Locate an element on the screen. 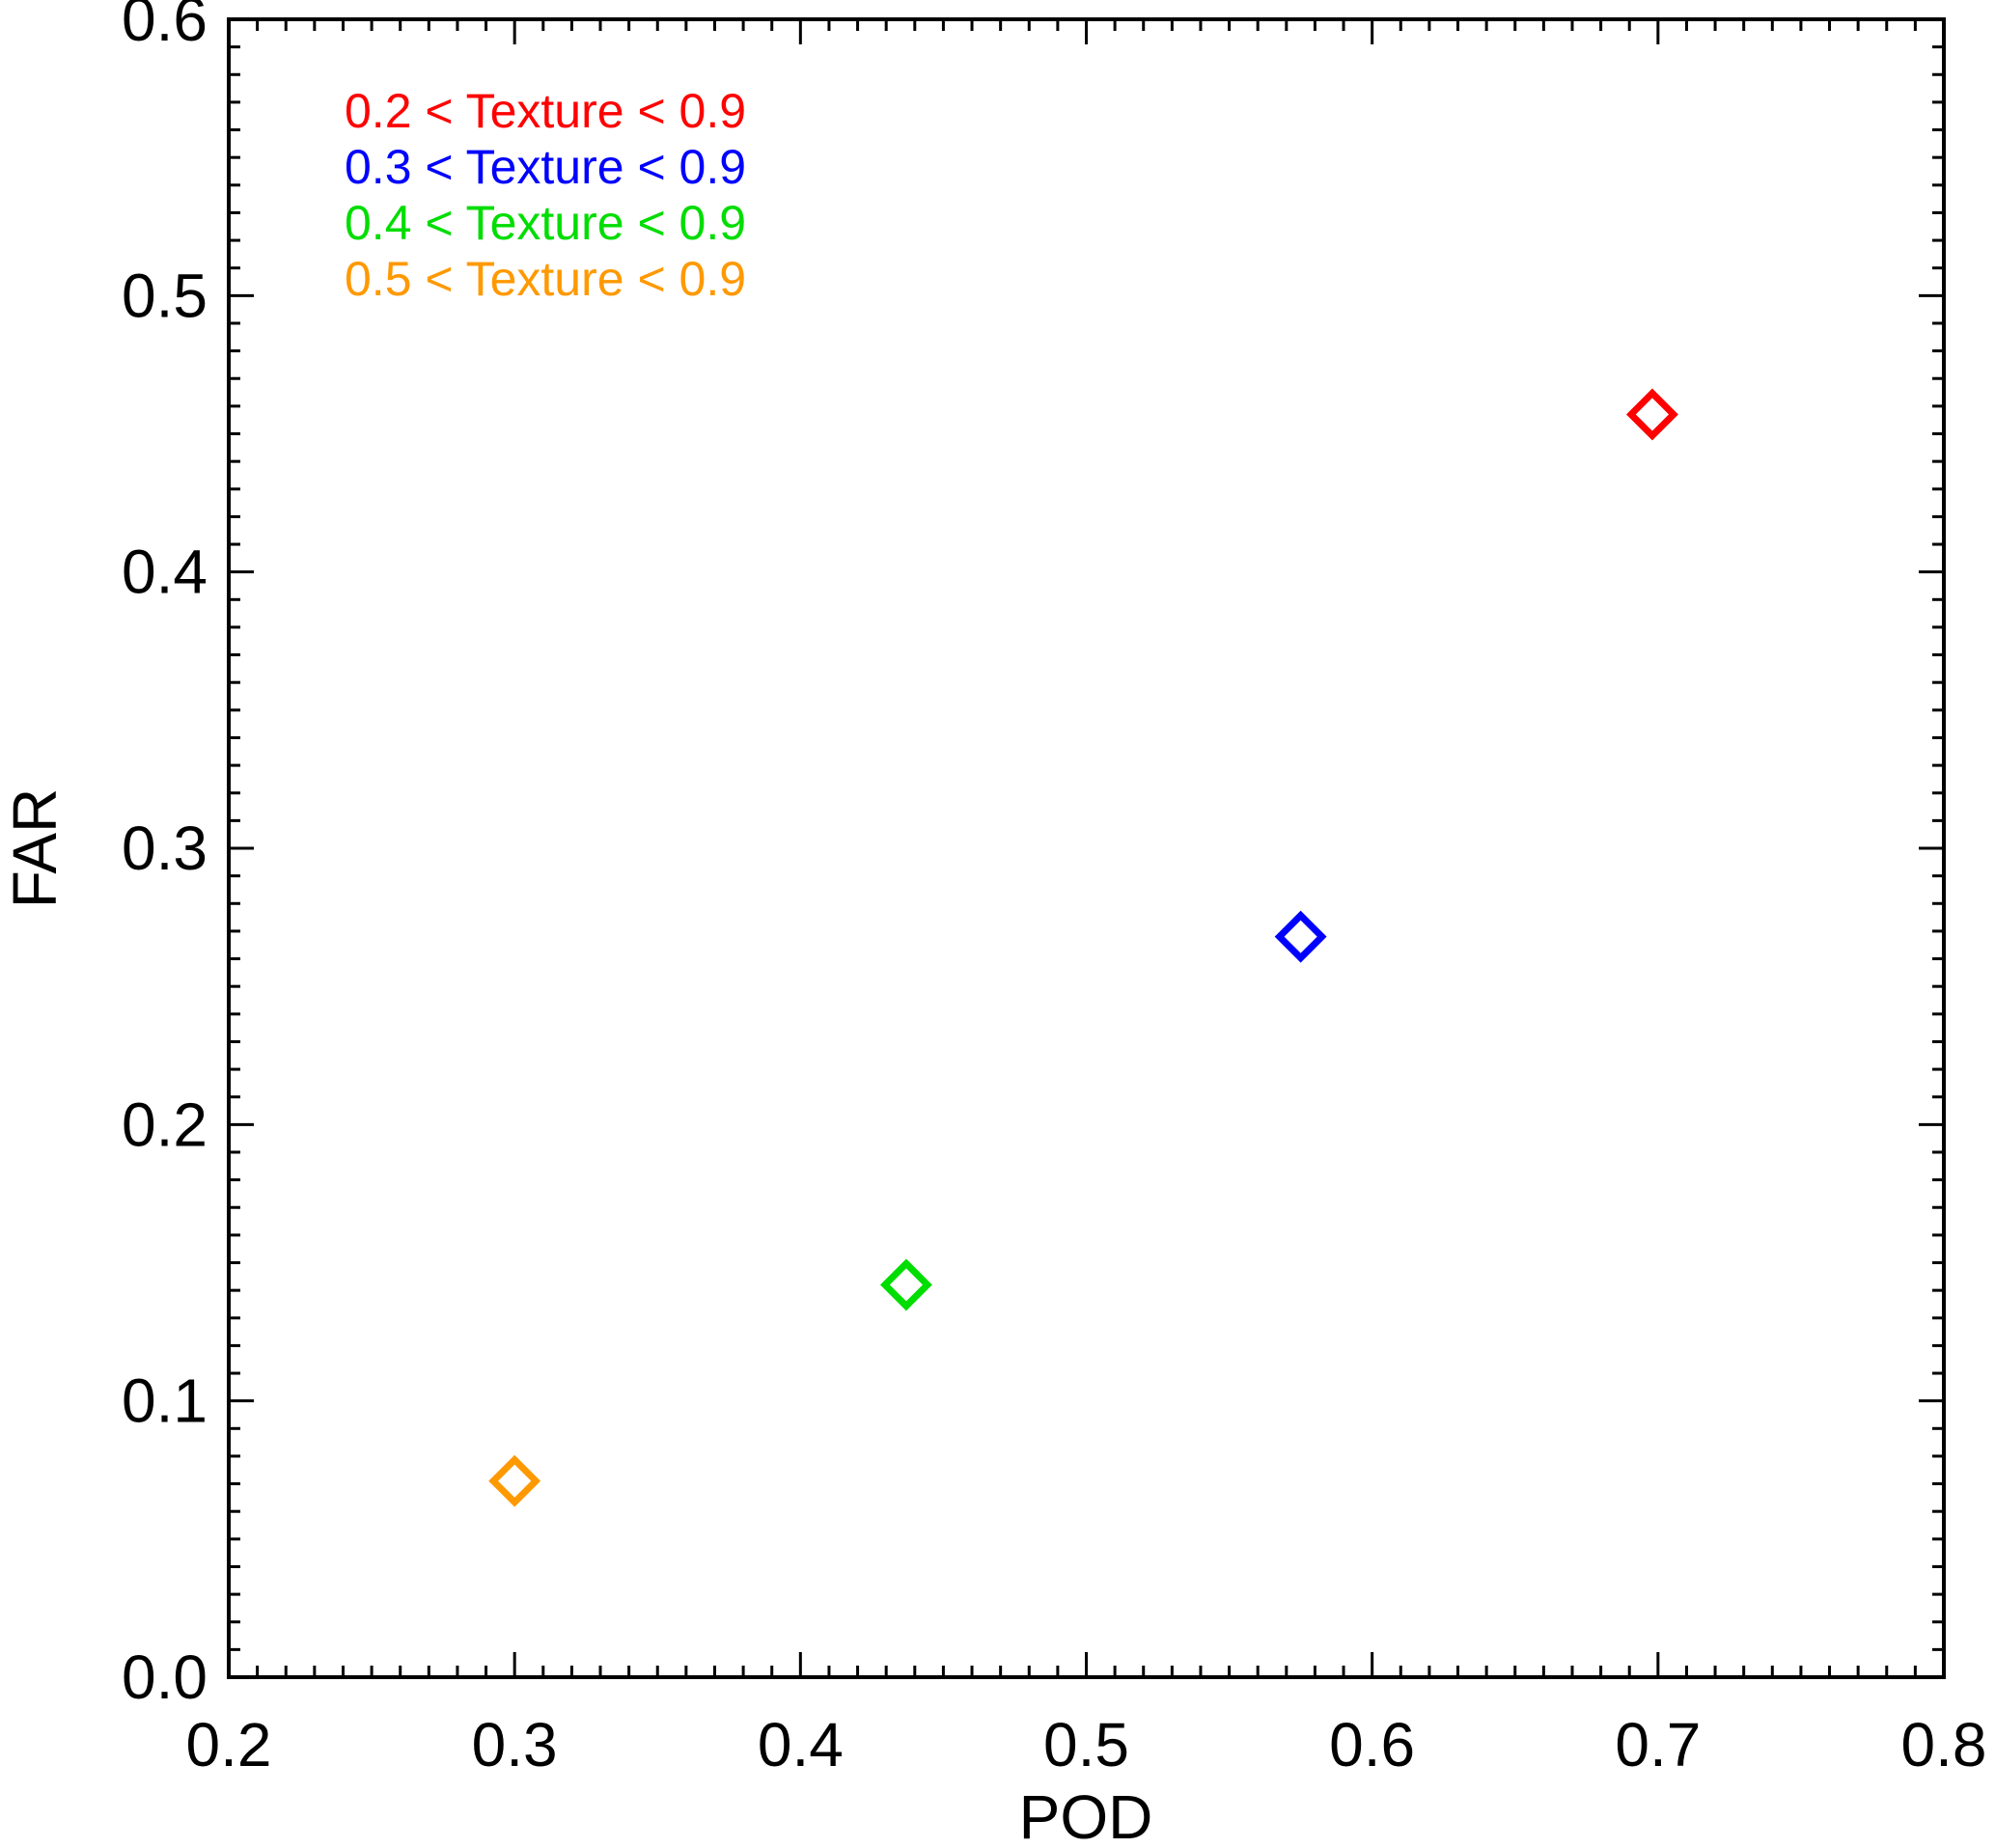 The height and width of the screenshot is (1848, 1995). x-tick-label: 0.2 is located at coordinates (229, 1744).